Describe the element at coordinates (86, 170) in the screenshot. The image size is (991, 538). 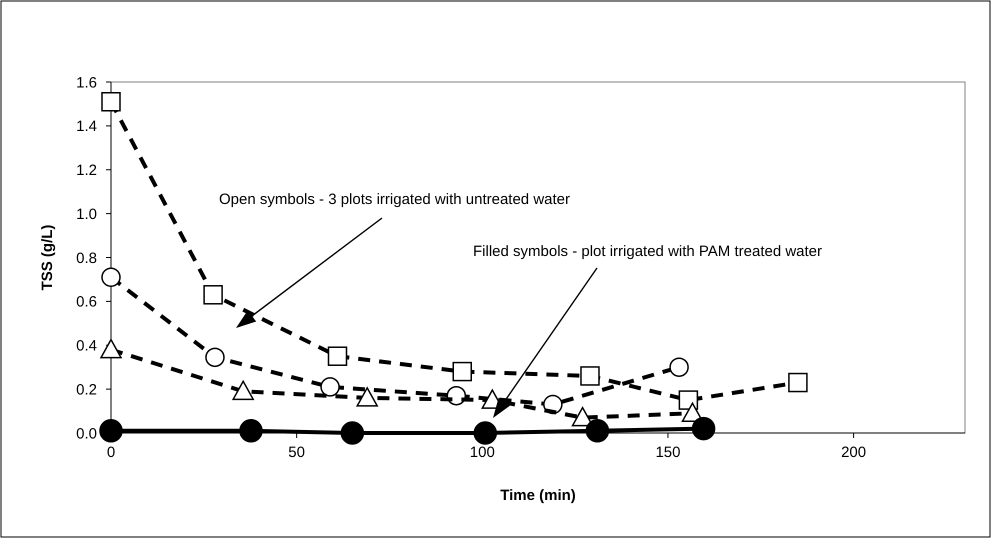
I see `y-tick-label: 1.2` at that location.